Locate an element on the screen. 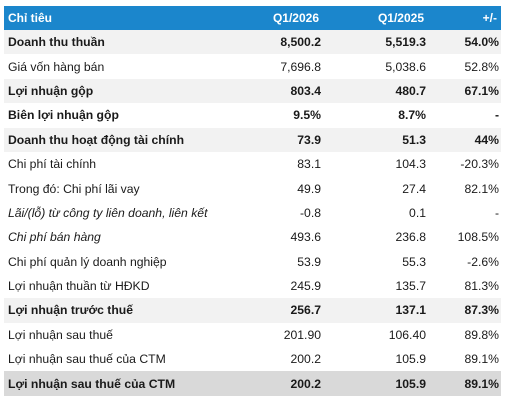 The image size is (505, 406). row-q1-2026: 8,500.2 is located at coordinates (300, 42).